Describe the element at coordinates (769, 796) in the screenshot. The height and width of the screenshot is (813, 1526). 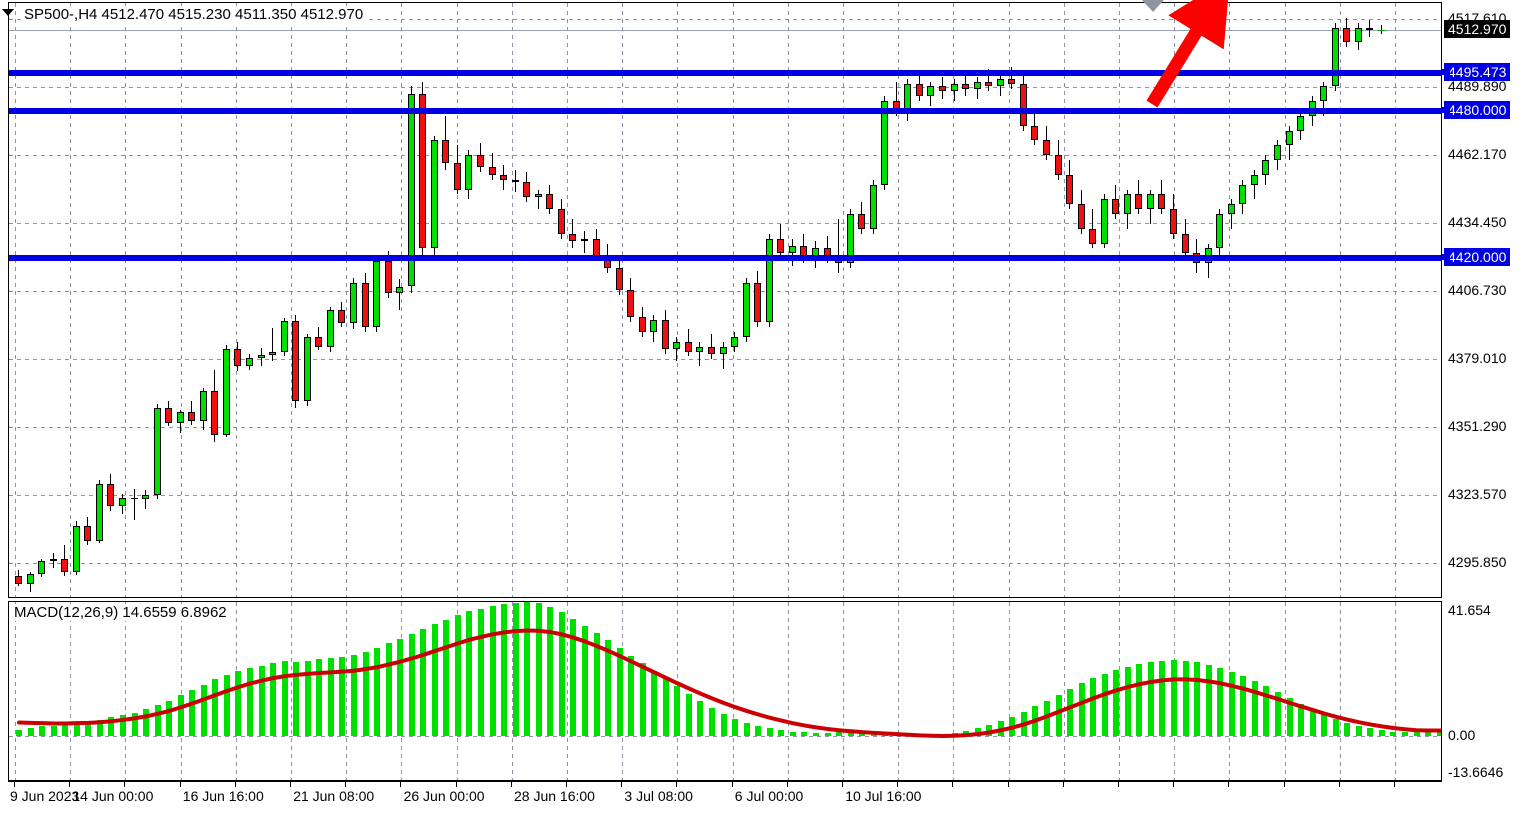
I see `time-tick-label: 6 Jul 00:00` at that location.